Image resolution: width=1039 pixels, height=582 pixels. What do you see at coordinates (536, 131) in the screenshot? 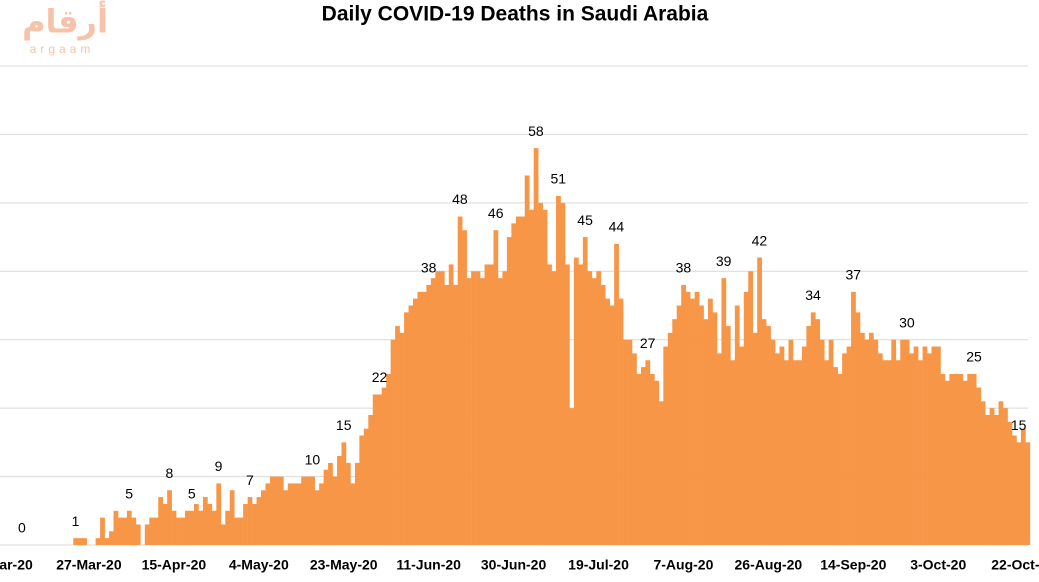
I see `data-label: 58` at bounding box center [536, 131].